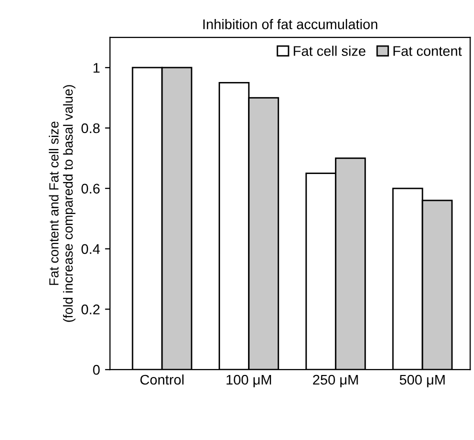 The image size is (474, 440). I want to click on x-tick-label: 500 μM, so click(422, 381).